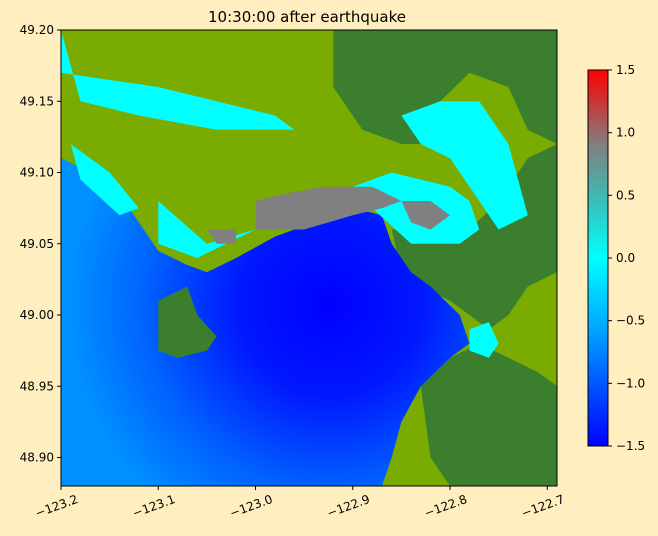 This screenshot has width=658, height=536. I want to click on chart-title: 10:30:00 after earthquake, so click(307, 17).